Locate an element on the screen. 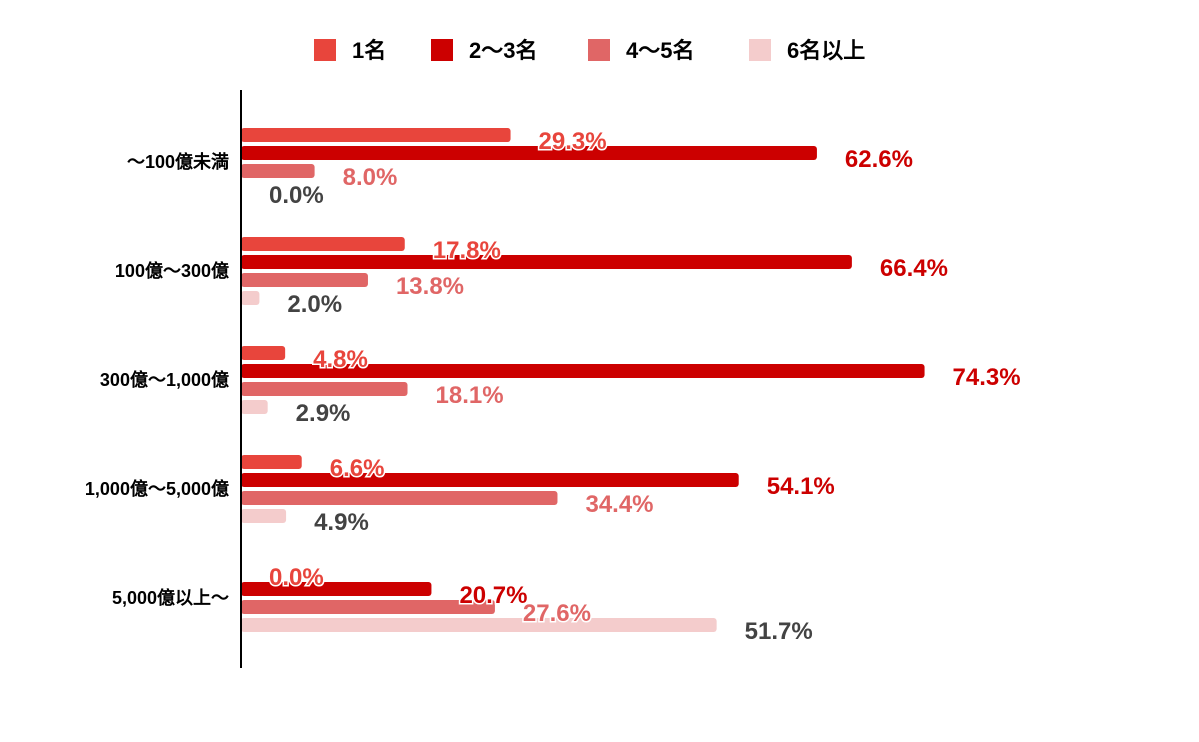  data-label-s4-c4: 4.9% is located at coordinates (341, 522).